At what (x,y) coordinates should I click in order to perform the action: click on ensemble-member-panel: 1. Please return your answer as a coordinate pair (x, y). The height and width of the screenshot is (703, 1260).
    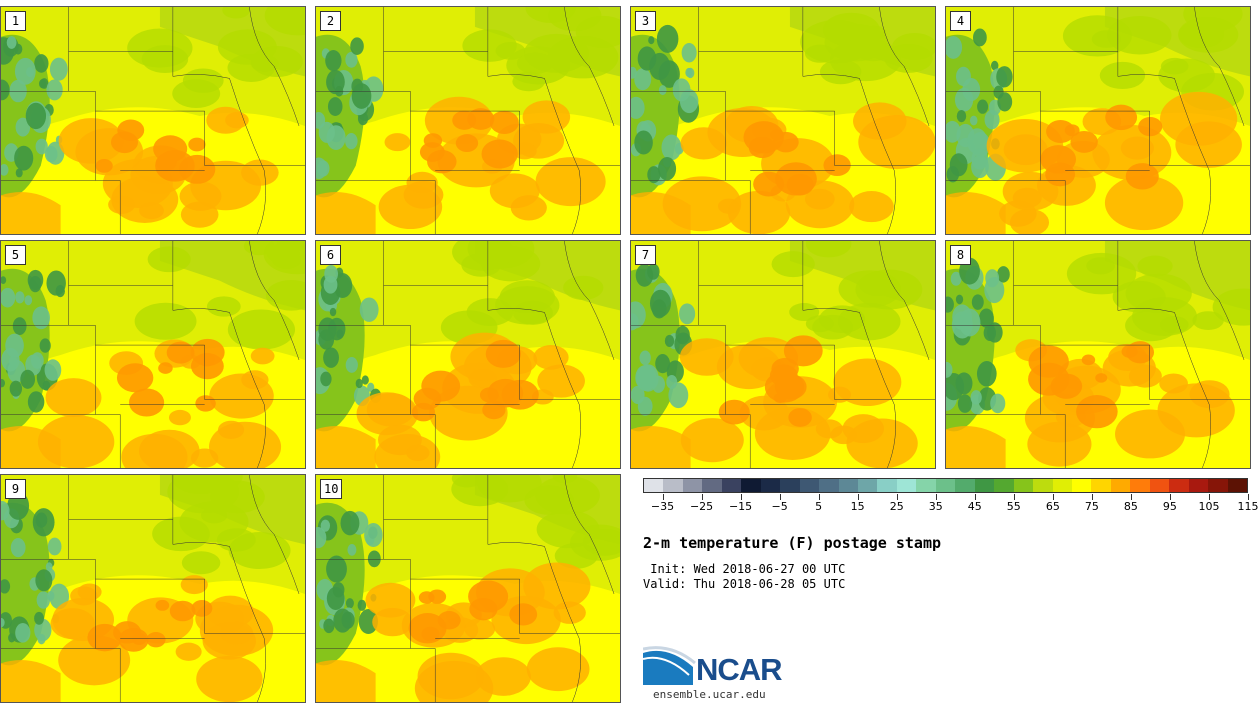
    Looking at the image, I should click on (153, 120).